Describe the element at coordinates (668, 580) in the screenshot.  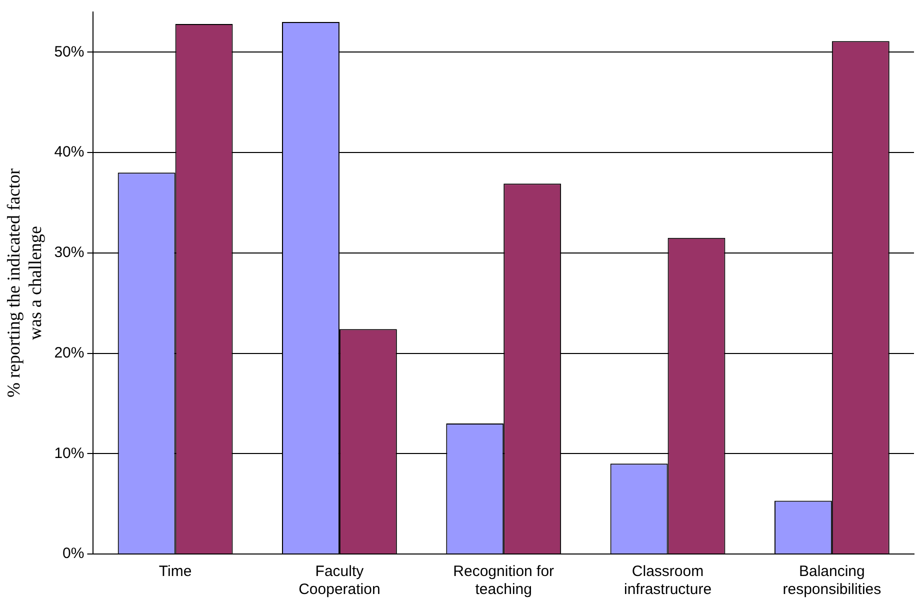
I see `x-tick-label: Classroom infrastructure` at that location.